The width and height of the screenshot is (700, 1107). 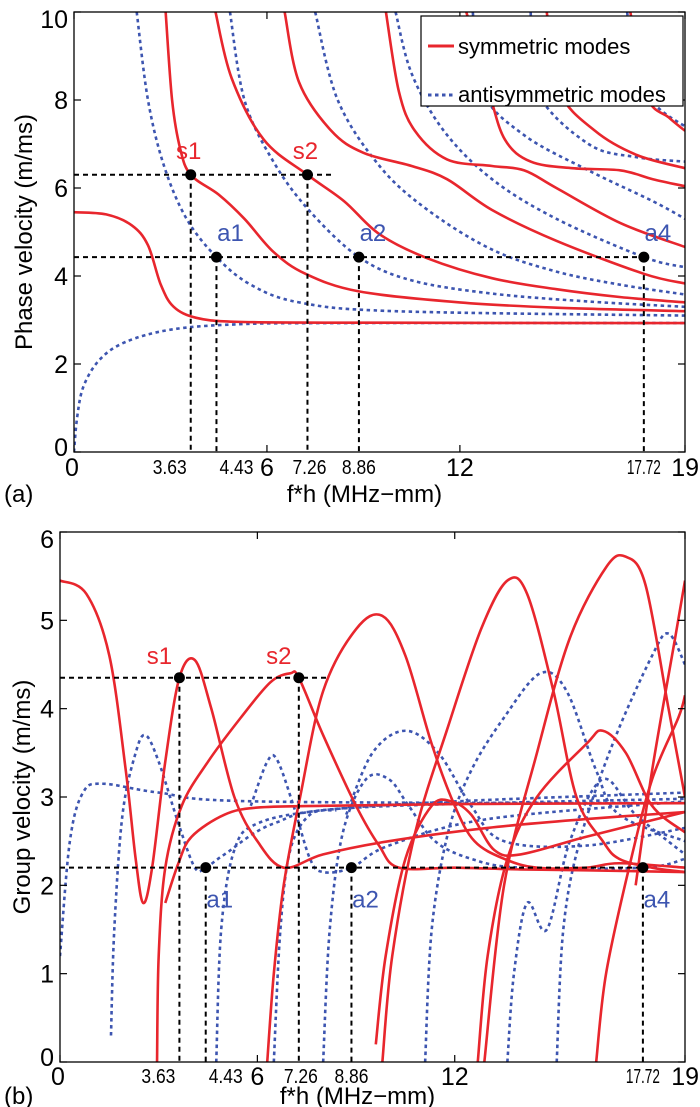 What do you see at coordinates (18, 1095) in the screenshot?
I see `panel-label: (b)` at bounding box center [18, 1095].